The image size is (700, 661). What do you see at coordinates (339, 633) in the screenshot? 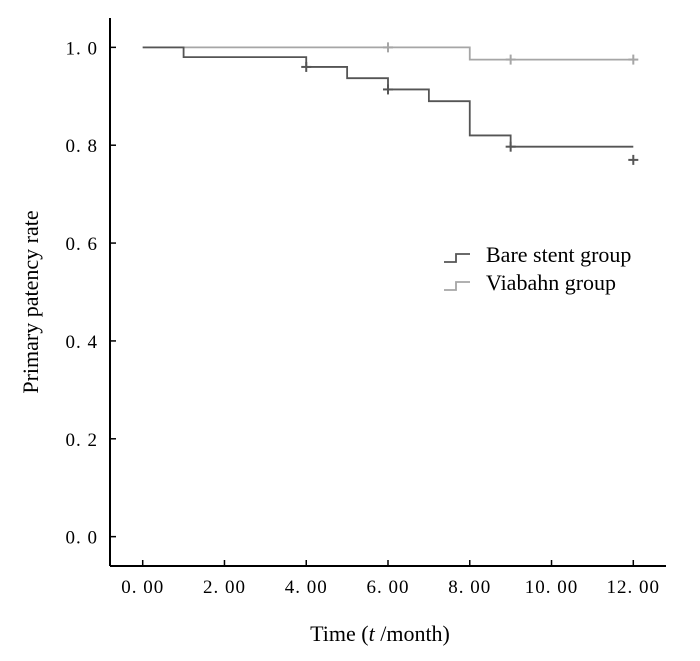
I see `x-axis-title-prefix: Time (` at bounding box center [339, 633].